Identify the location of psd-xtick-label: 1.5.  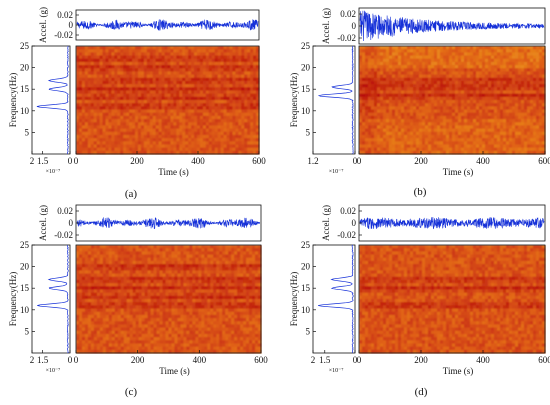
(43, 161).